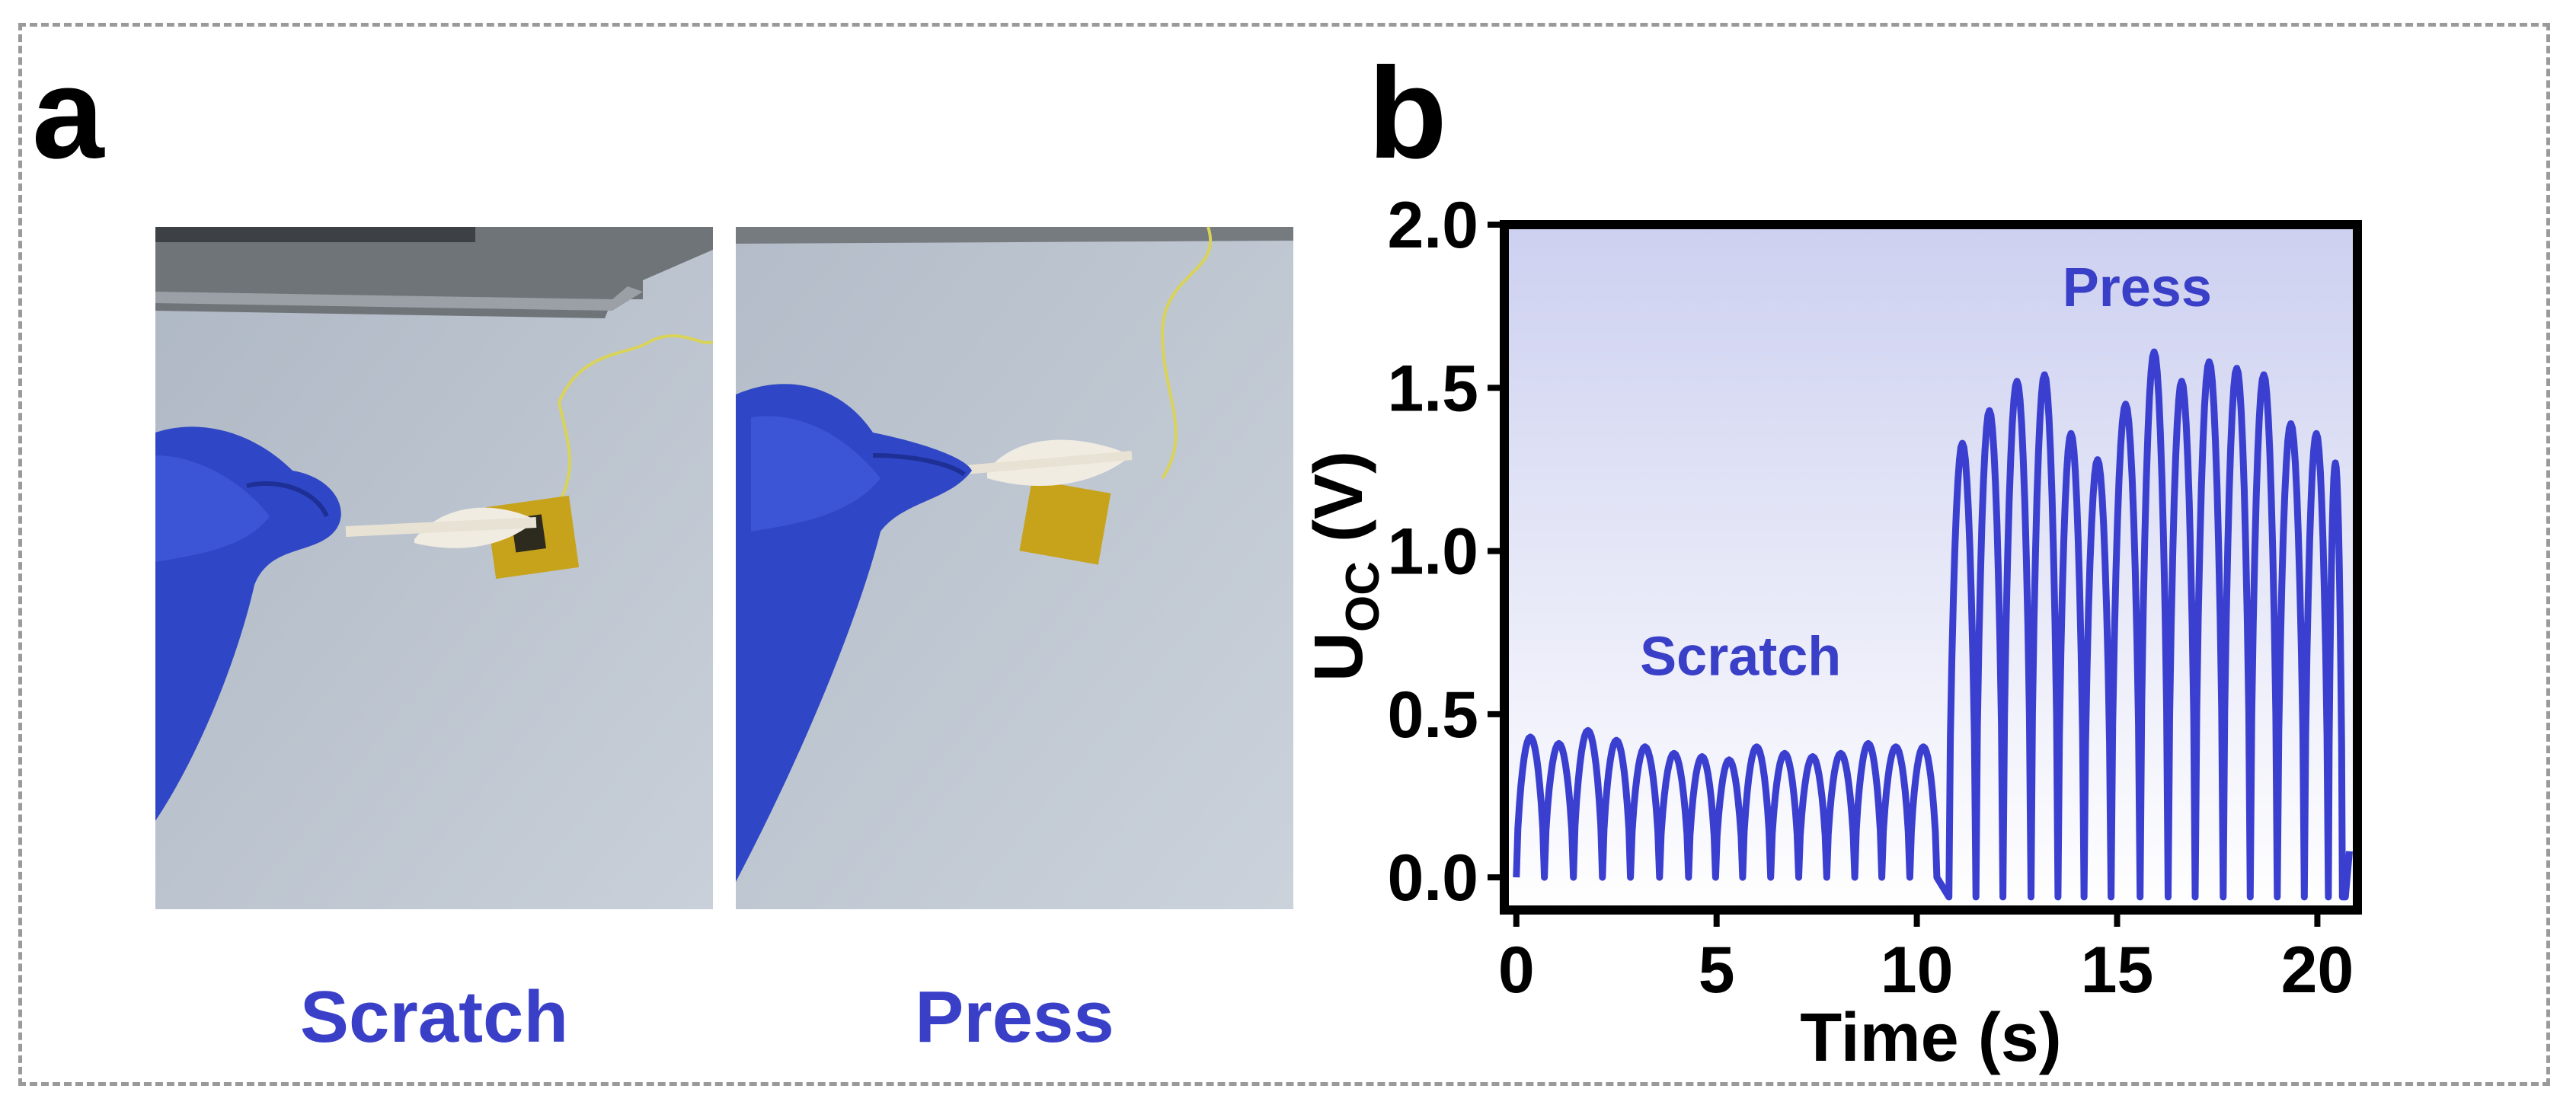 This screenshot has width=2576, height=1108. What do you see at coordinates (68, 113) in the screenshot?
I see `panel-a-label: a` at bounding box center [68, 113].